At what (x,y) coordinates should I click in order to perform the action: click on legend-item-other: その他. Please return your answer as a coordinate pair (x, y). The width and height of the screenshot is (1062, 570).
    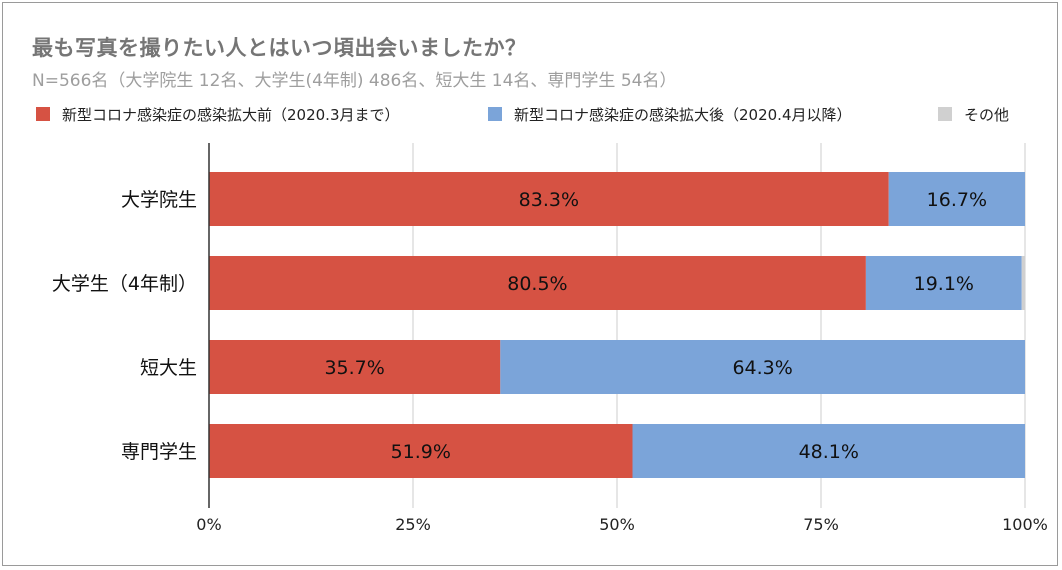
    Looking at the image, I should click on (973, 114).